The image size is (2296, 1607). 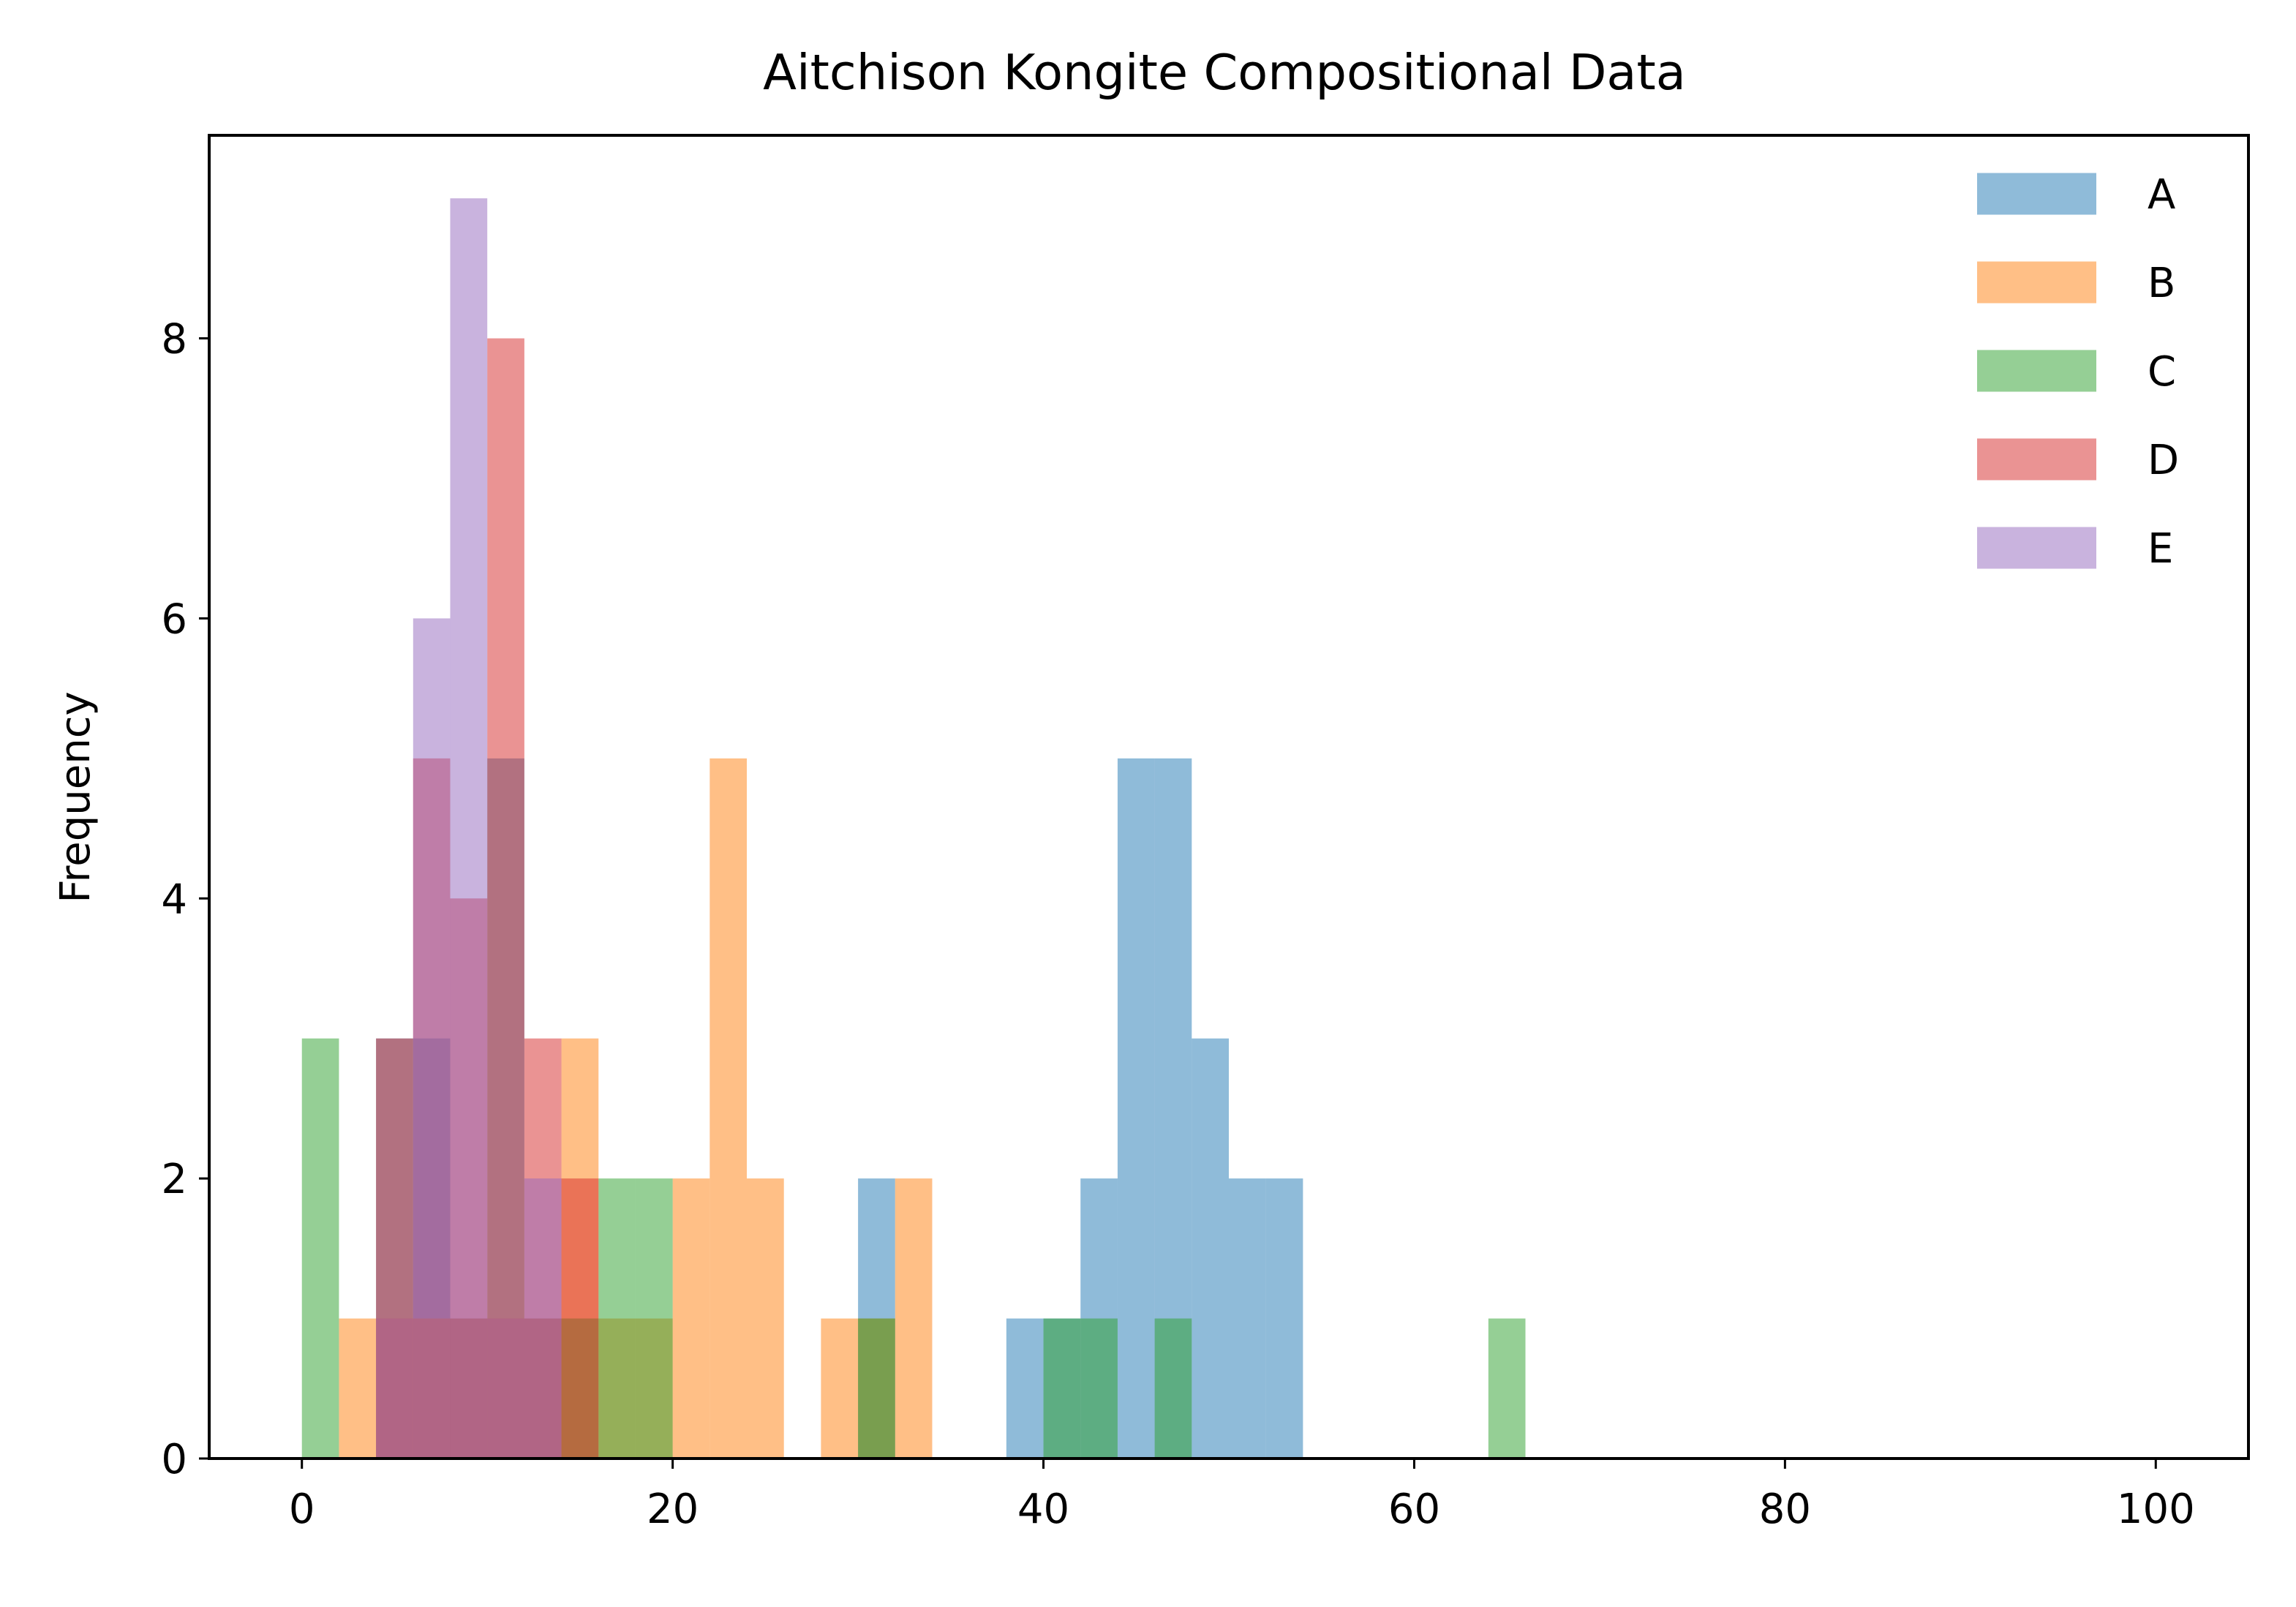 I want to click on y-axis: 0 2 4 6 8, so click(x=185, y=899).